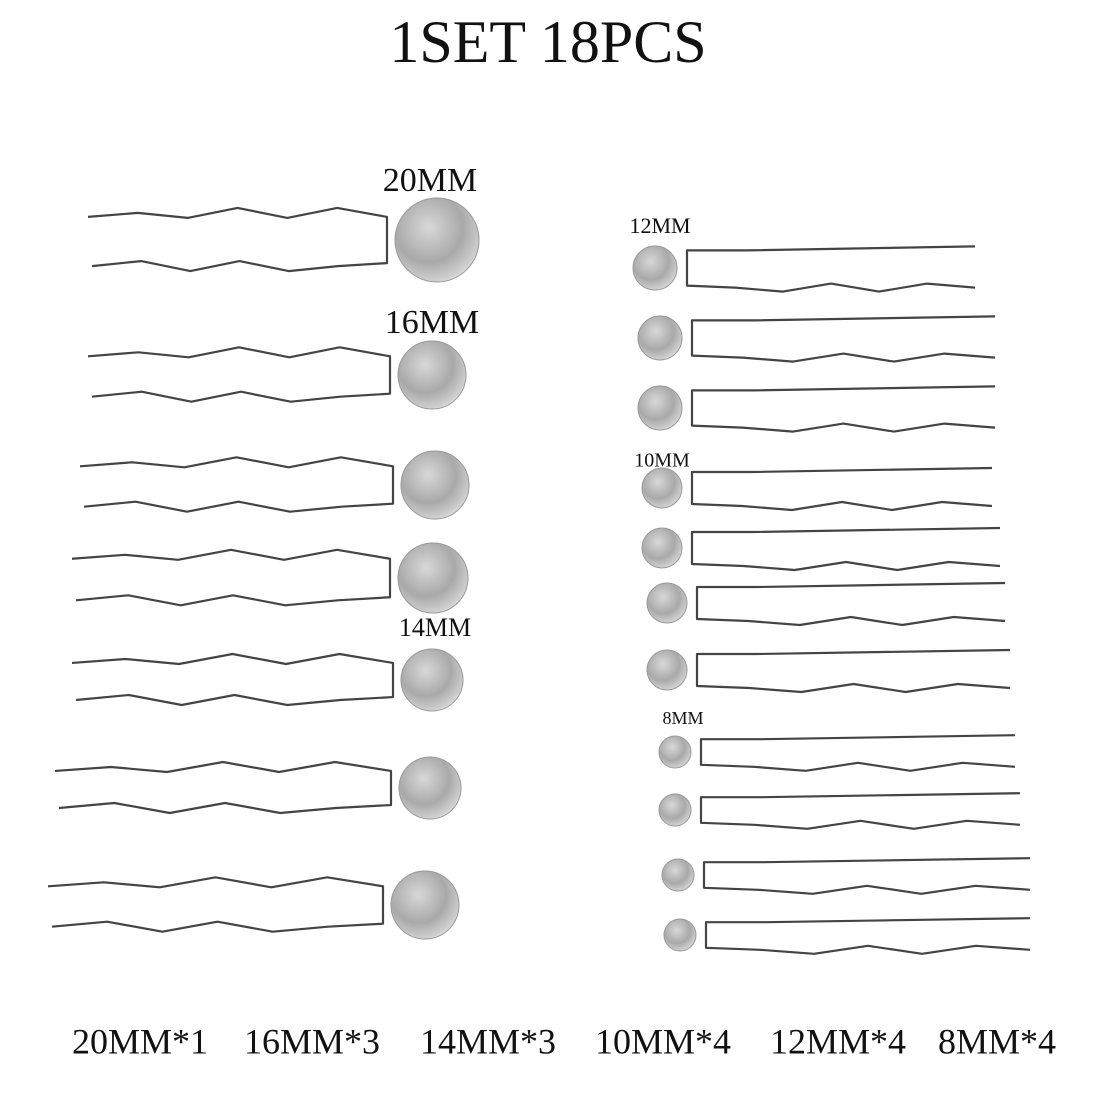 This screenshot has height=1100, width=1100. I want to click on size-label: 12MM, so click(659, 225).